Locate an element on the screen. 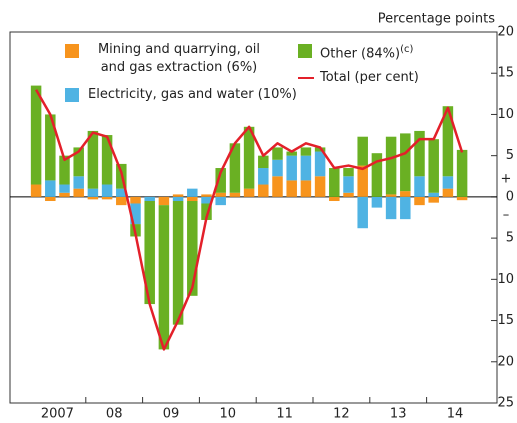  y-tick-label: 25 is located at coordinates (505, 403).